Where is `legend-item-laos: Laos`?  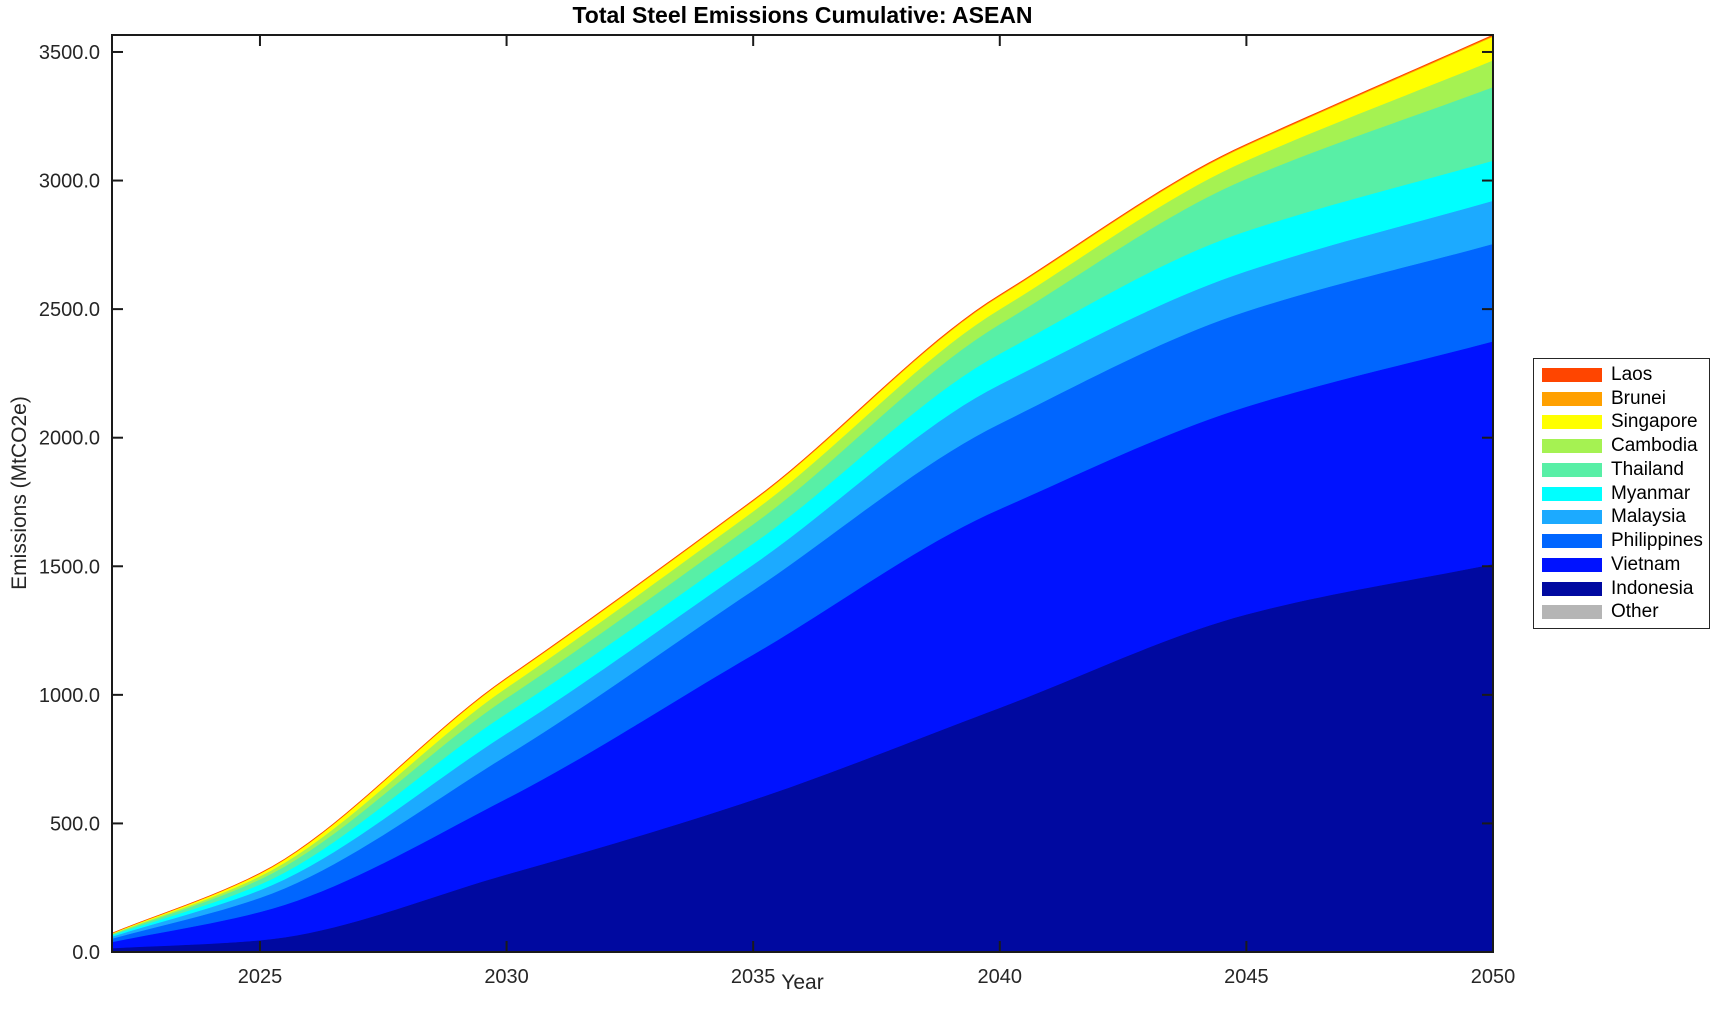 legend-item-laos: Laos is located at coordinates (1621, 375).